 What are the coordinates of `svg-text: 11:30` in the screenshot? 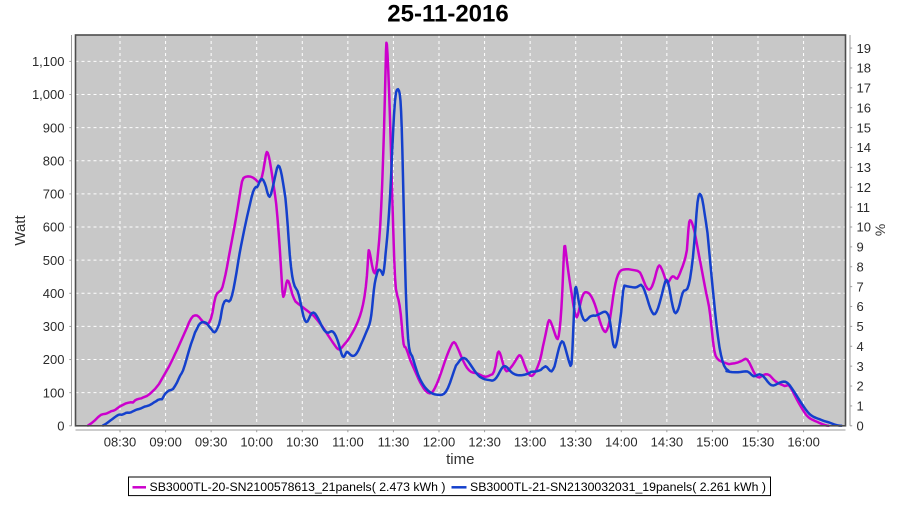 It's located at (394, 441).